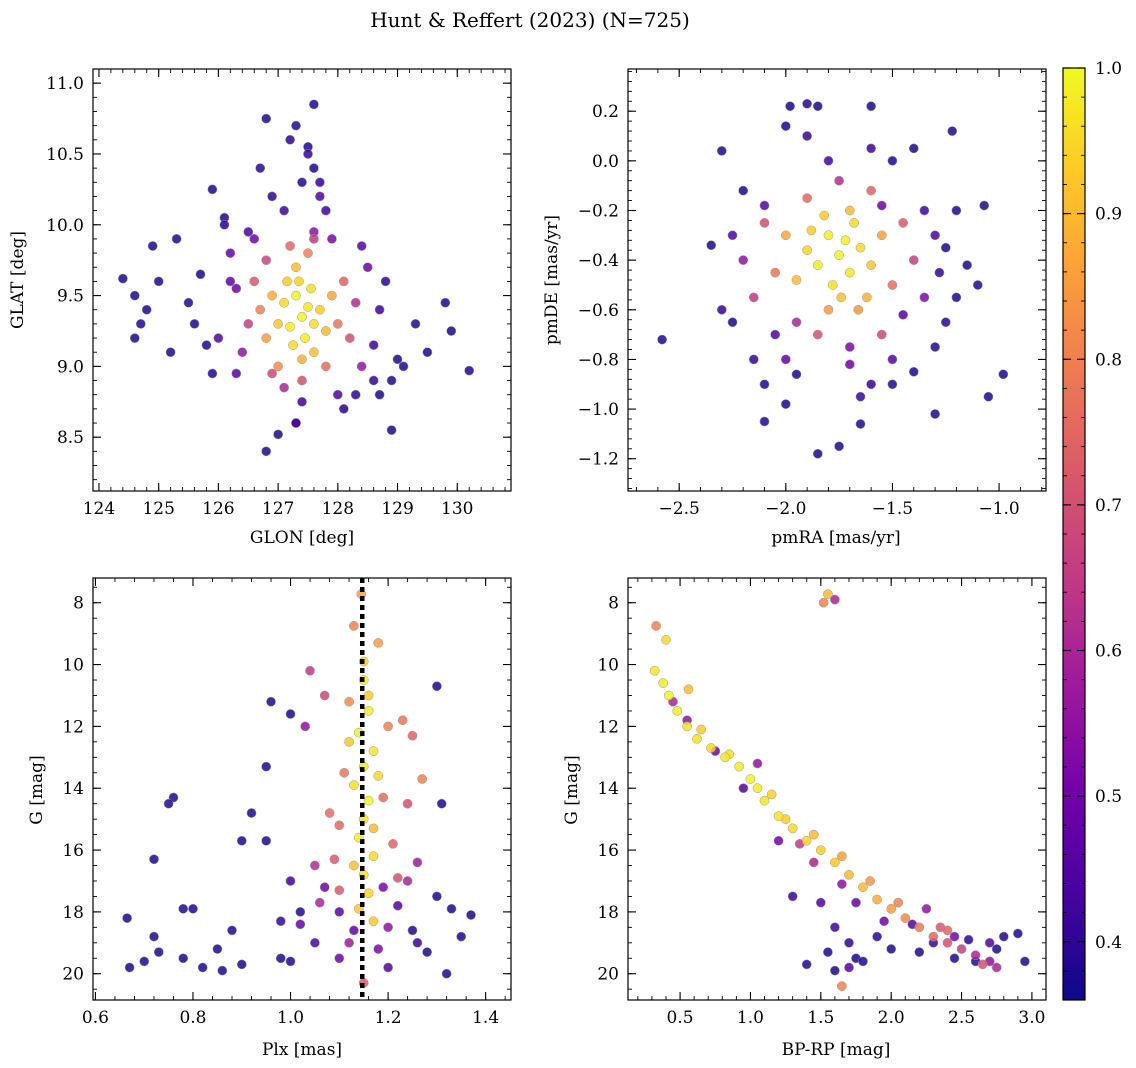  What do you see at coordinates (192, 1018) in the screenshot?
I see `x-tick-label: 0.8` at bounding box center [192, 1018].